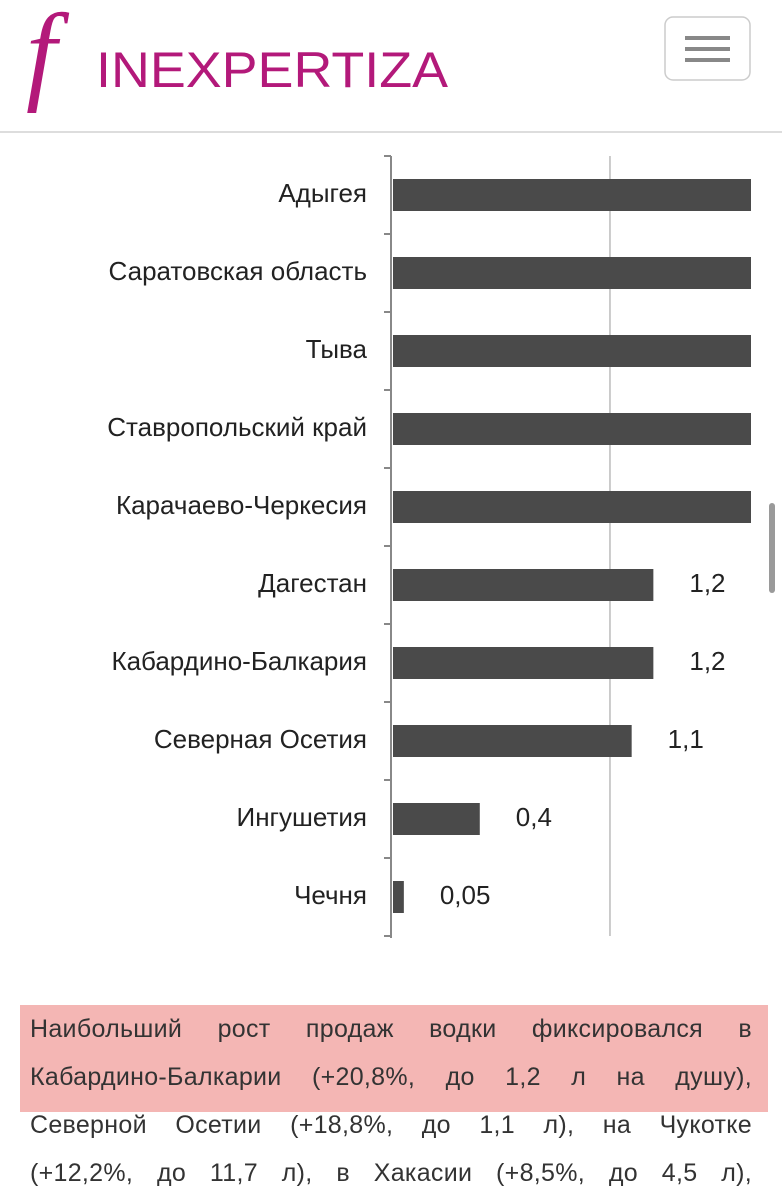 The image size is (782, 1200). I want to click on scrollbar, so click(772, 548).